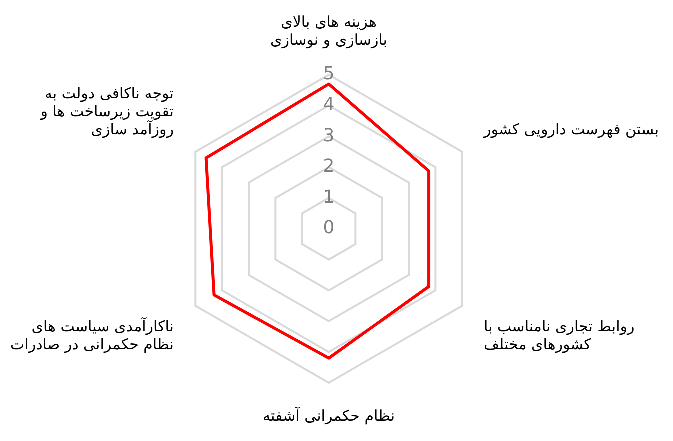 The height and width of the screenshot is (441, 673). I want to click on y-tick-label: 2, so click(329, 167).